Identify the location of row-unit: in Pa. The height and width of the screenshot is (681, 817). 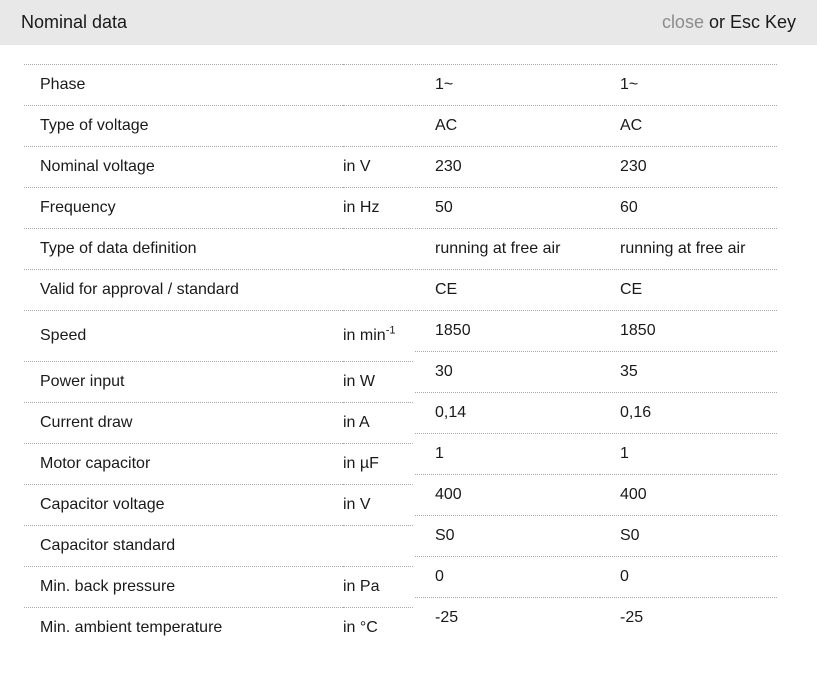
(378, 587).